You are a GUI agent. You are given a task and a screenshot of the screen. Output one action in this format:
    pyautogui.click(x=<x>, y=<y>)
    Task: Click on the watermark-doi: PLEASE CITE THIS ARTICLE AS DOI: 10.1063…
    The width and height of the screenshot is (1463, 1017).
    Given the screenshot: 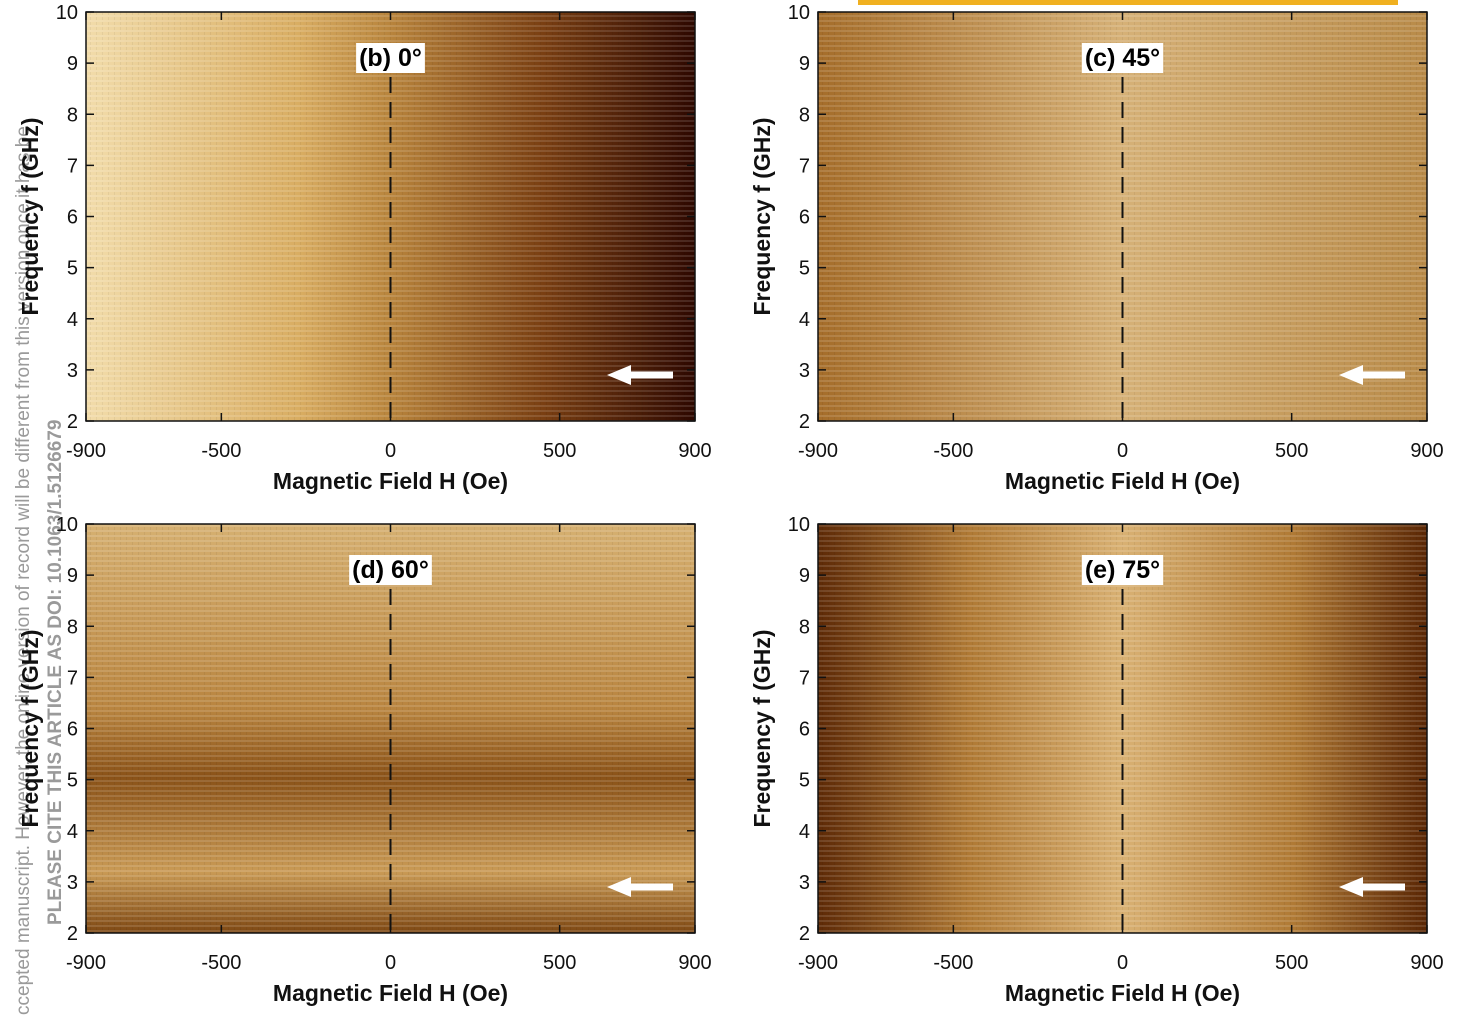 What is the action you would take?
    pyautogui.click(x=55, y=672)
    